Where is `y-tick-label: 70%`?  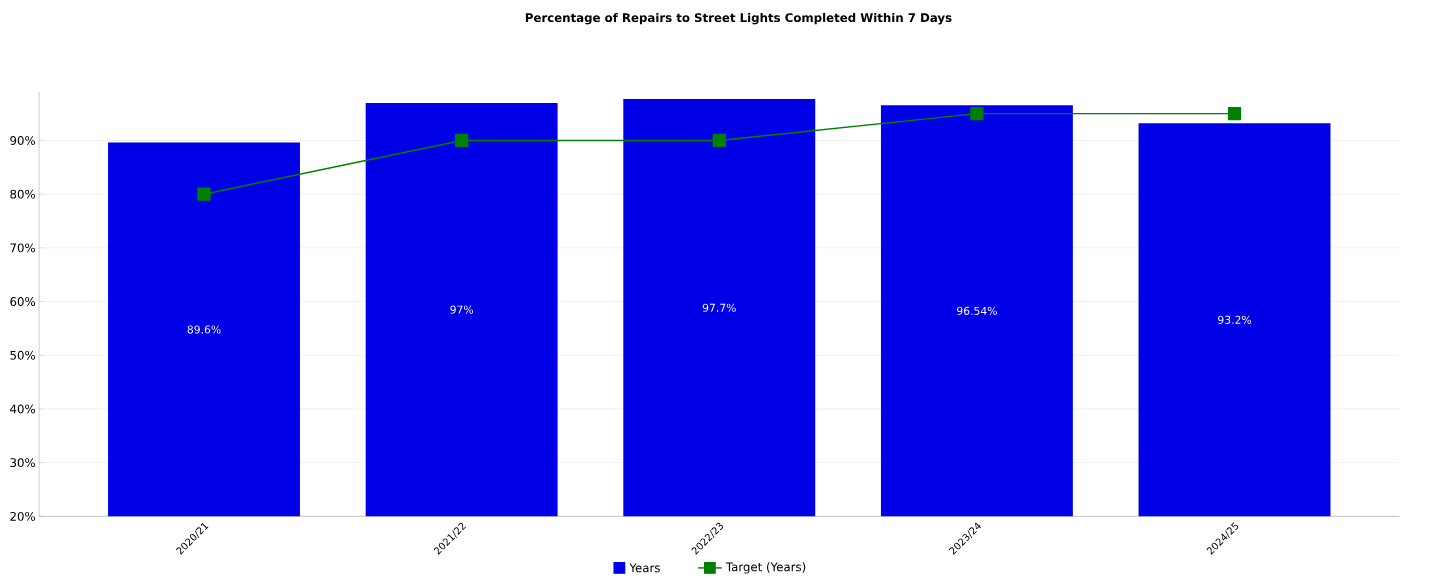
y-tick-label: 70% is located at coordinates (23, 248).